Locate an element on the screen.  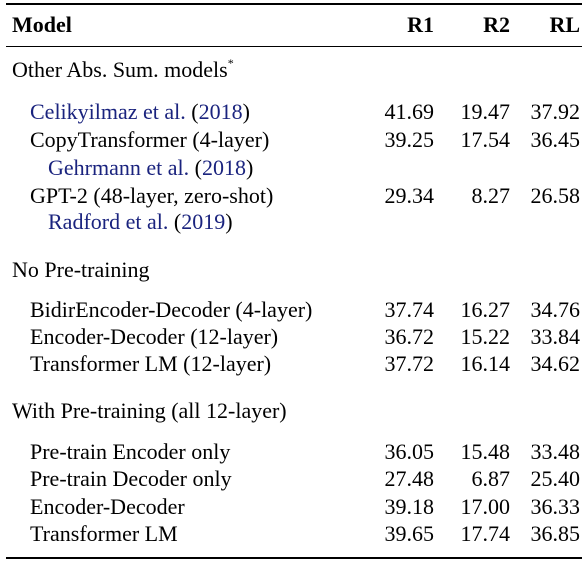
header-rule is located at coordinates (294, 46).